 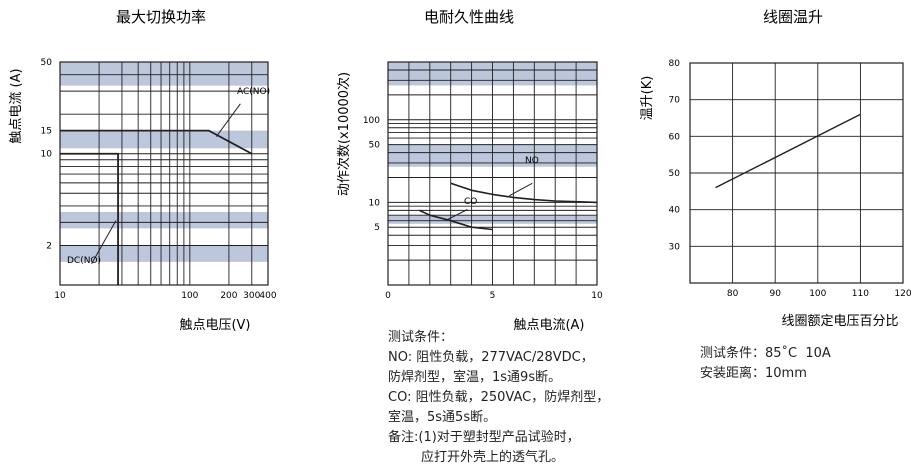 What do you see at coordinates (84, 261) in the screenshot?
I see `chart1-dc-label: DC(NO)` at bounding box center [84, 261].